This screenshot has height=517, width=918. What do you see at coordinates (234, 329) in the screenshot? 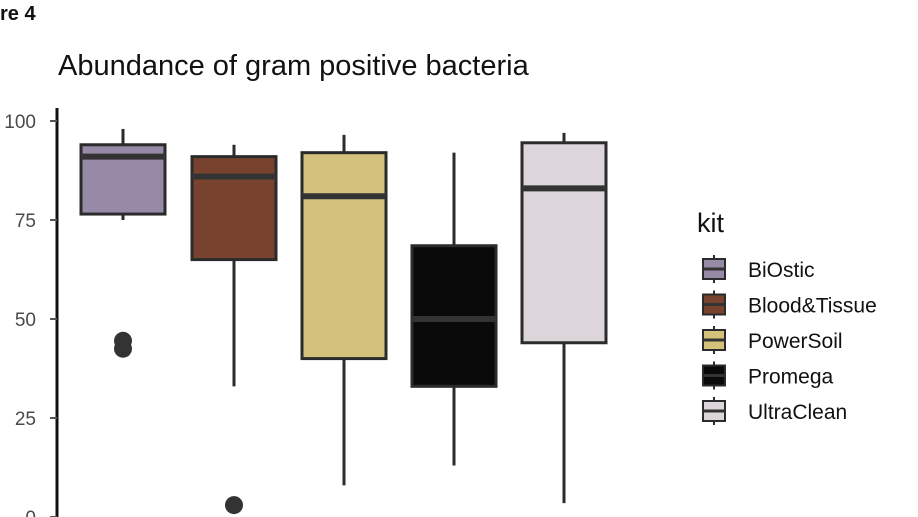
I see `box-blood-tissue` at bounding box center [234, 329].